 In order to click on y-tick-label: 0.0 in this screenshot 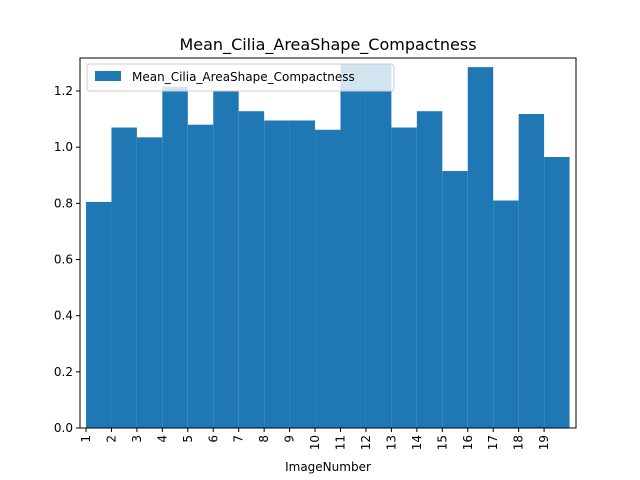, I will do `click(63, 428)`.